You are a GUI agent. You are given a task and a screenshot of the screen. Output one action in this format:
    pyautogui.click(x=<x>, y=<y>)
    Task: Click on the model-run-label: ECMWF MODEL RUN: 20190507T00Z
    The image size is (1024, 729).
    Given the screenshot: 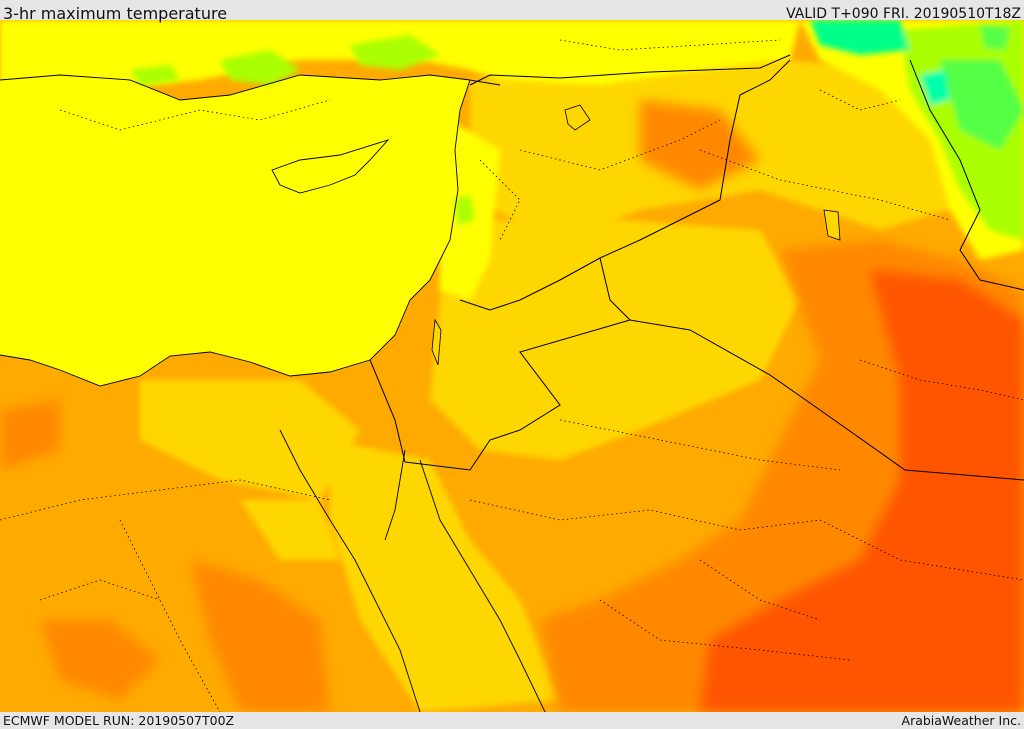 What is the action you would take?
    pyautogui.click(x=119, y=720)
    